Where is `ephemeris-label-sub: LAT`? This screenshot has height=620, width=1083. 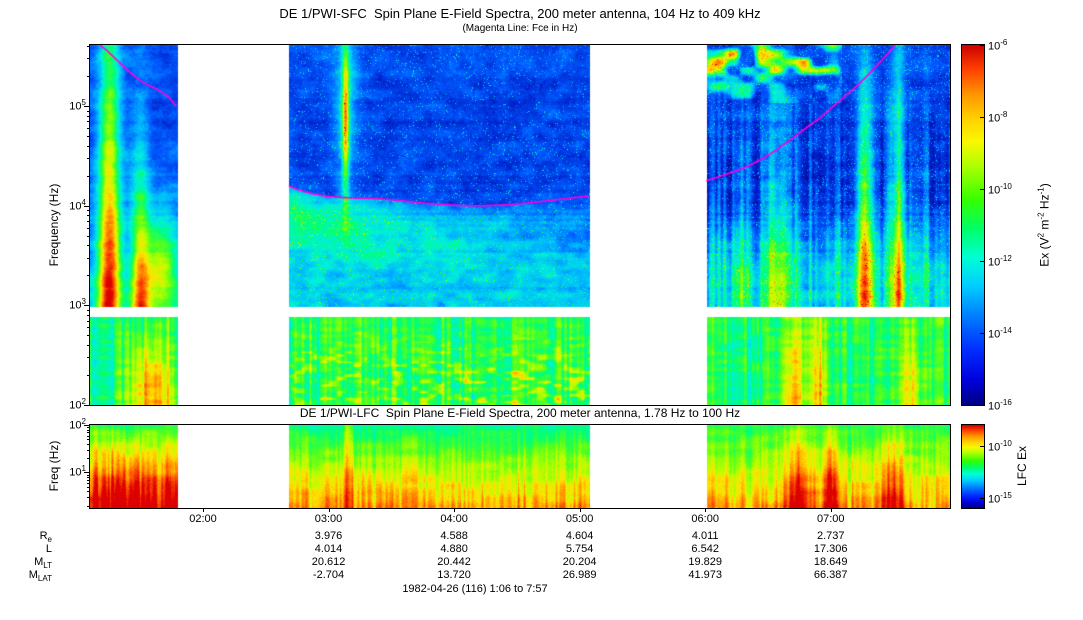
ephemeris-label-sub: LAT is located at coordinates (44, 579).